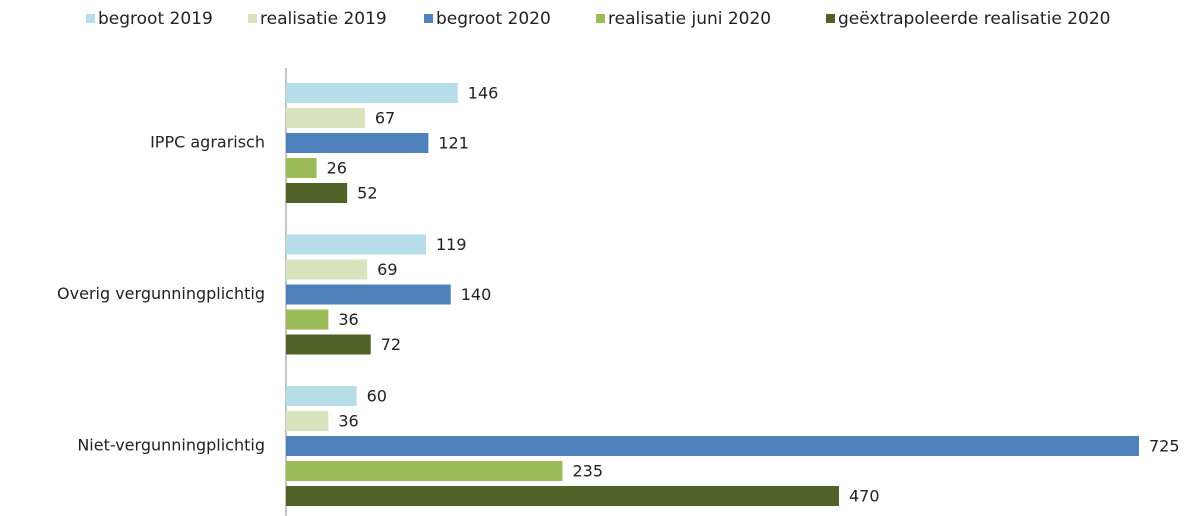 Image resolution: width=1198 pixels, height=516 pixels. What do you see at coordinates (337, 168) in the screenshot?
I see `value-label: 26` at bounding box center [337, 168].